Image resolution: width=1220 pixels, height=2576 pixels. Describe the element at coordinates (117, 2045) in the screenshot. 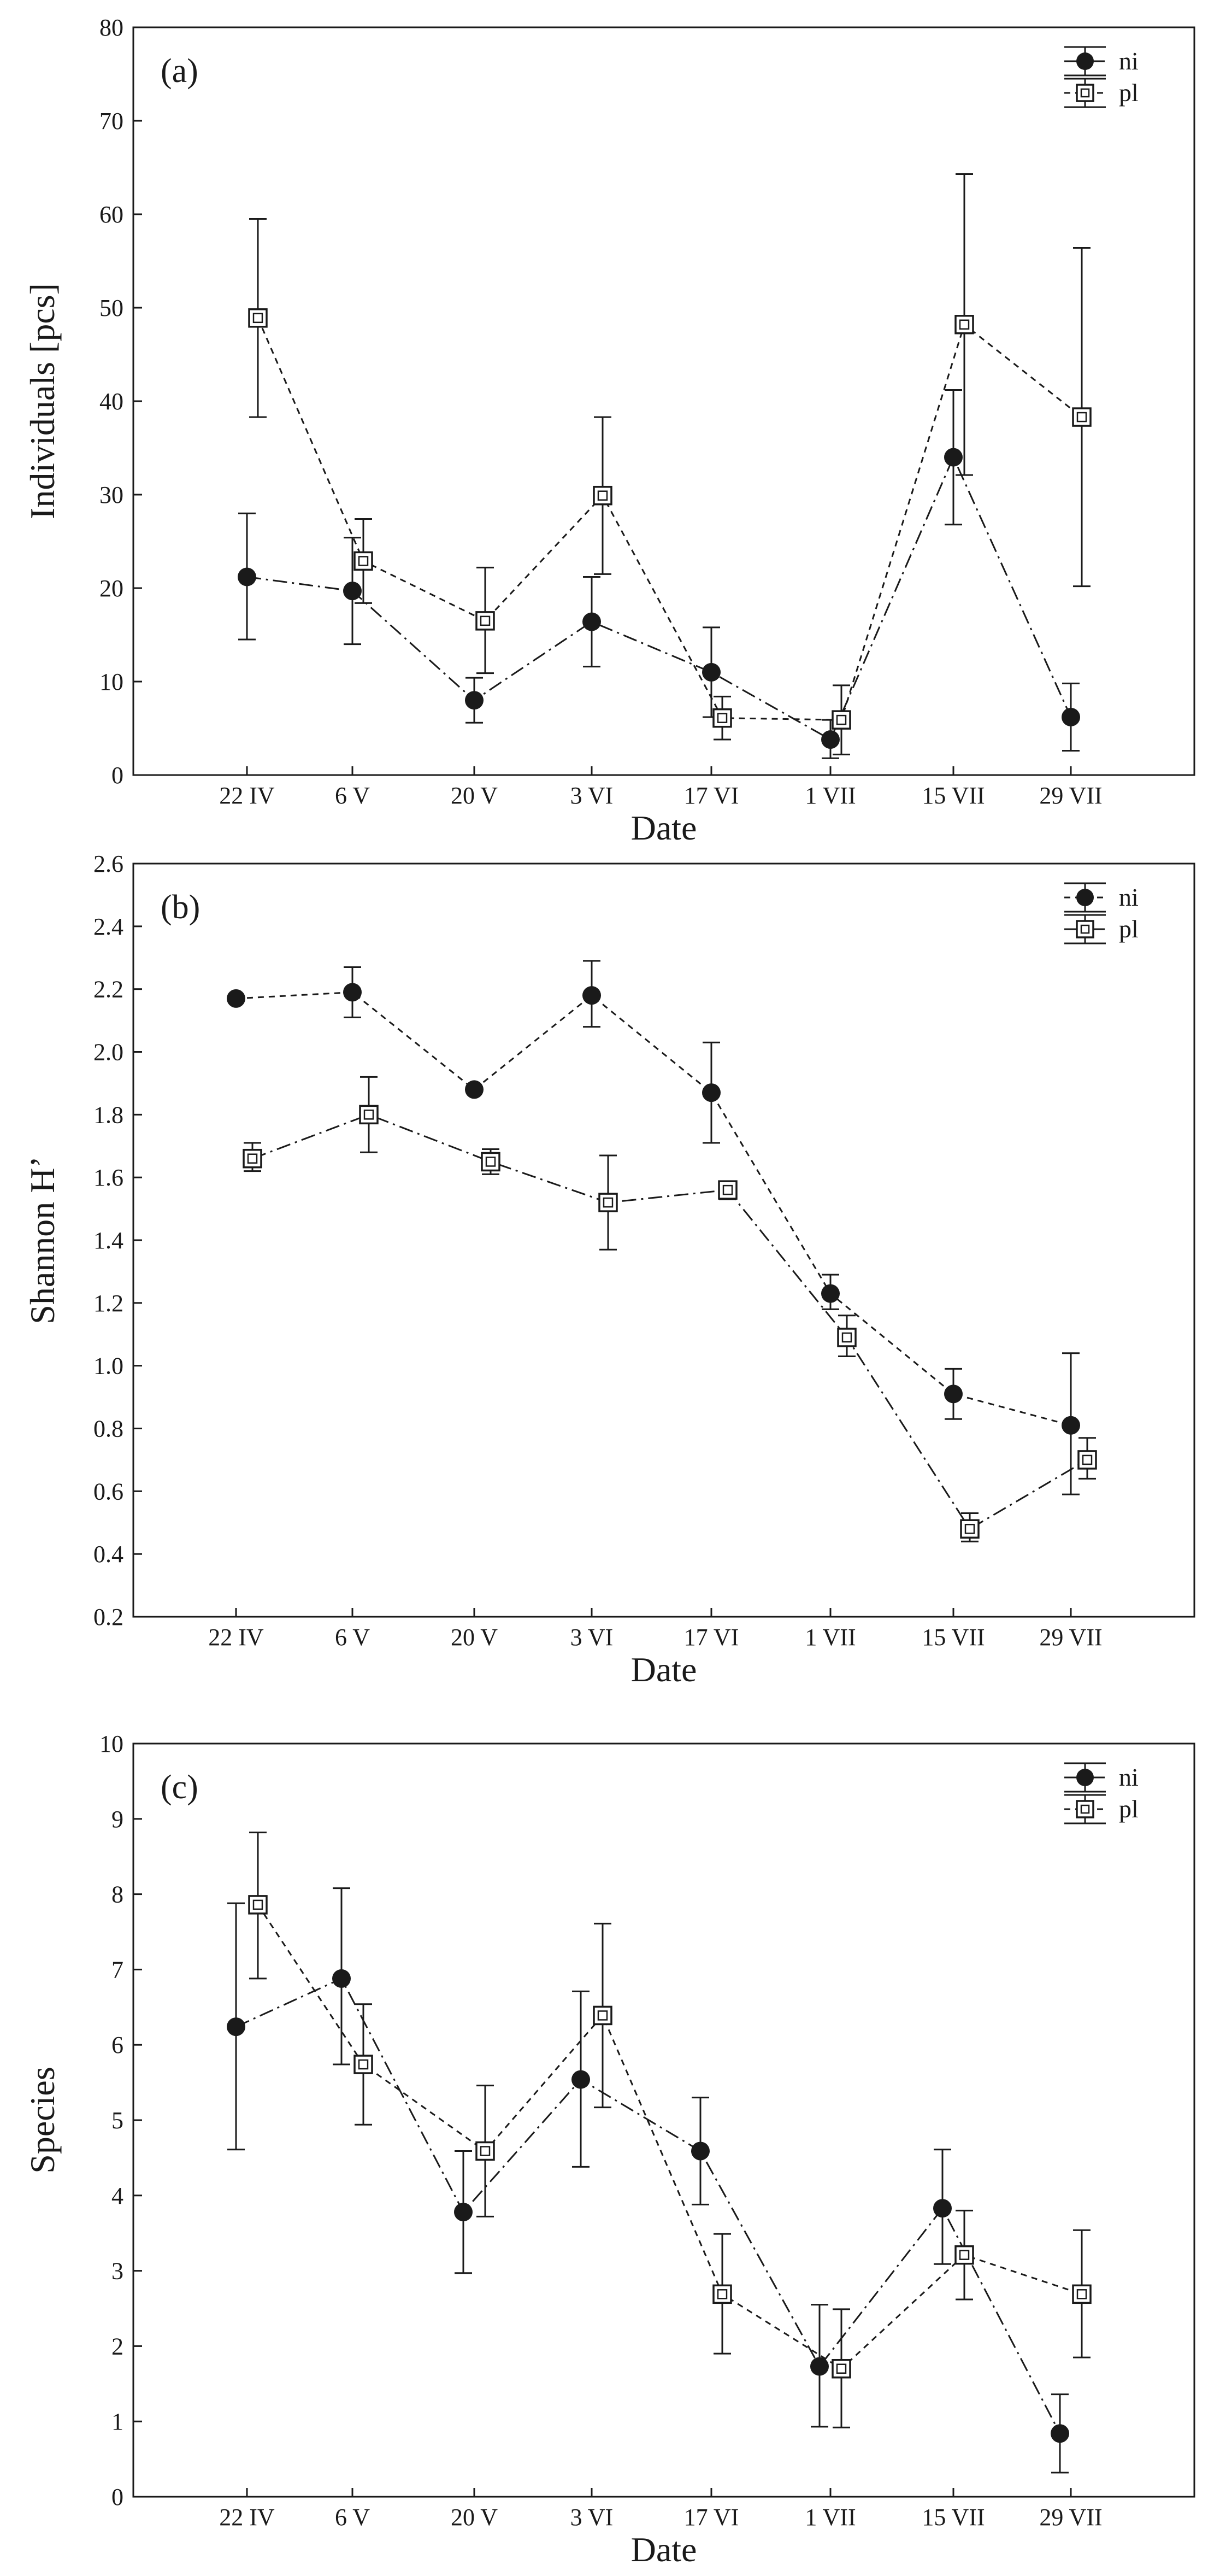

I see `y-tick-label: 6` at that location.